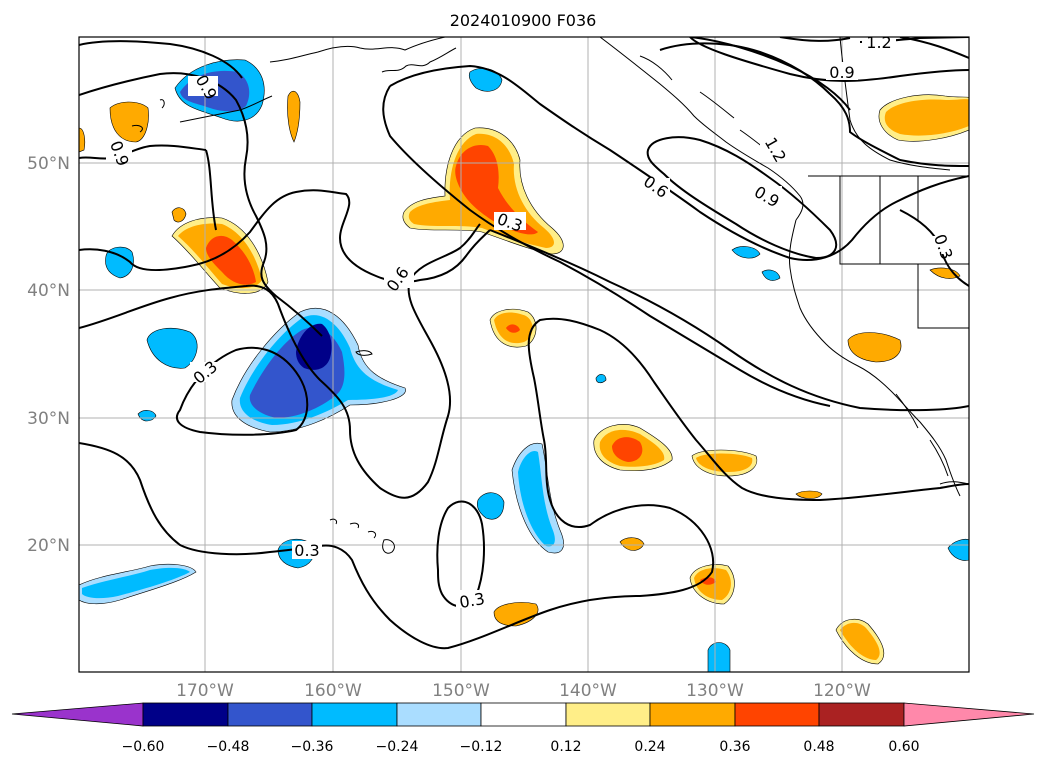 This screenshot has height=765, width=1047. What do you see at coordinates (205, 691) in the screenshot?
I see `lon-label-170w: 170°W` at bounding box center [205, 691].